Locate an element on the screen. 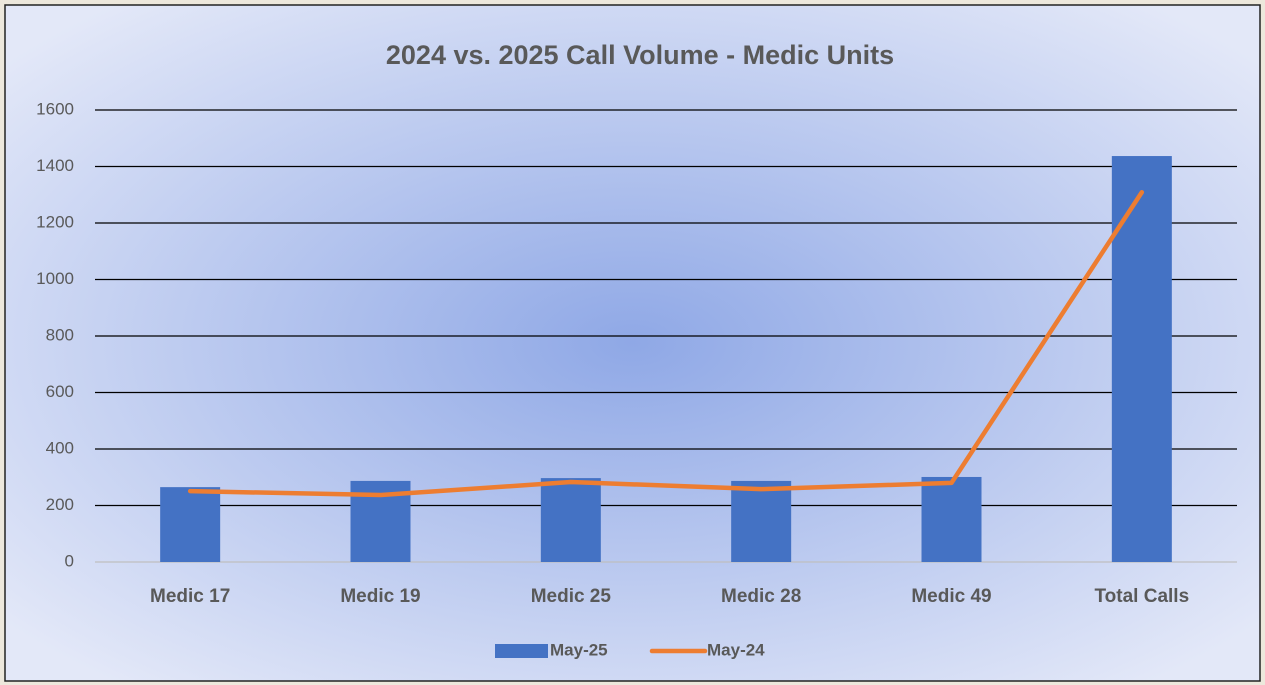 Image resolution: width=1265 pixels, height=685 pixels. y-tick-label: 1400 is located at coordinates (55, 165).